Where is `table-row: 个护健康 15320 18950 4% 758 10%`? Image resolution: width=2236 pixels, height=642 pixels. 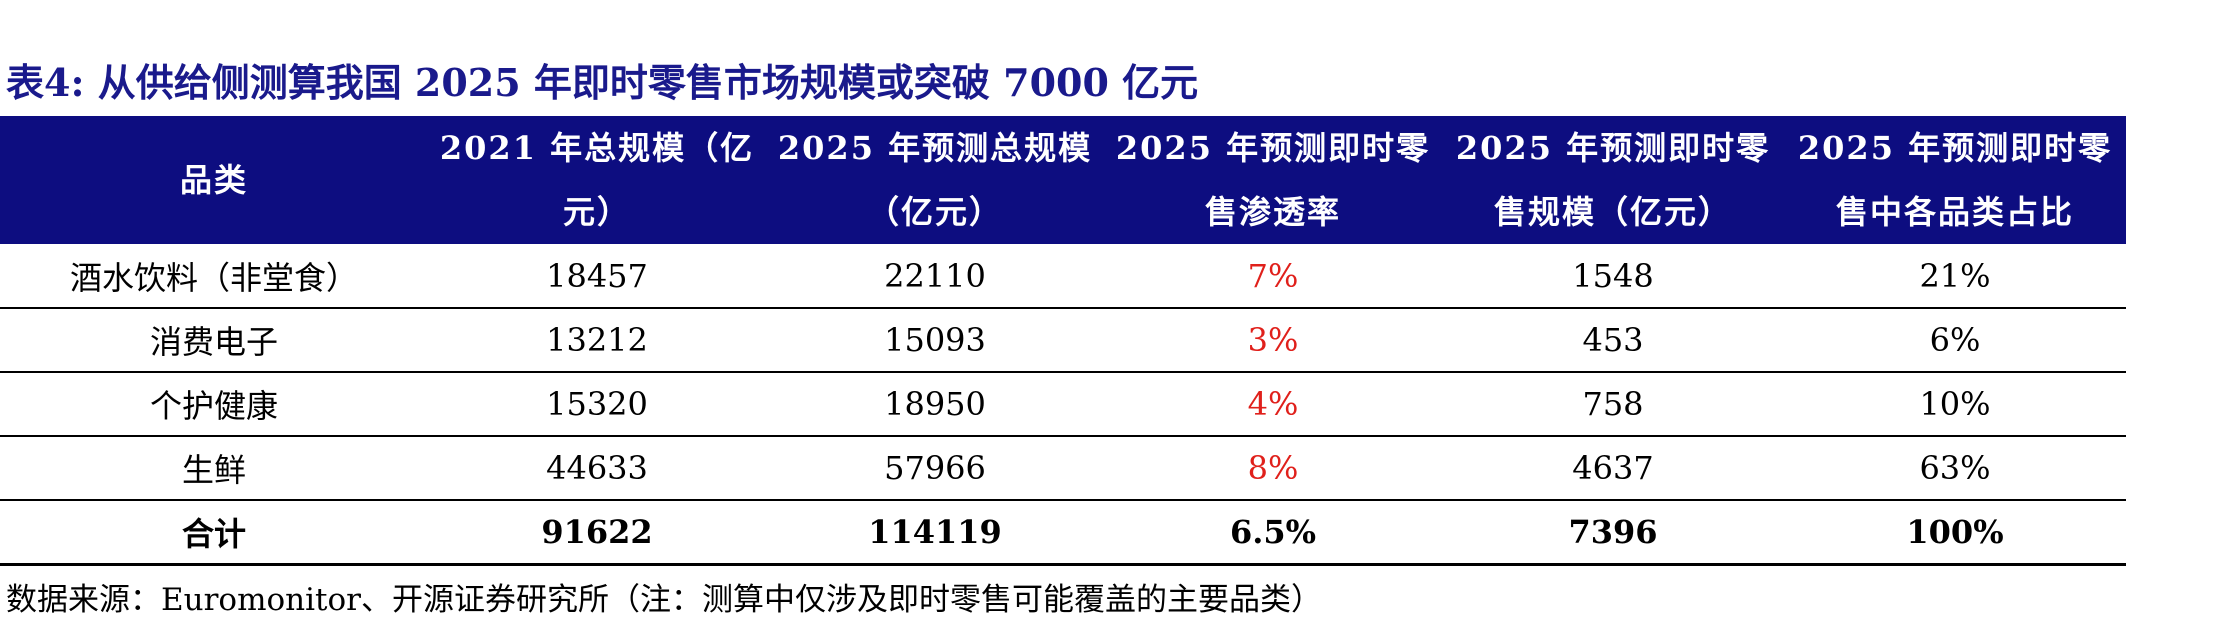
table-row: 个护健康 15320 18950 4% 758 10% is located at coordinates (1063, 404).